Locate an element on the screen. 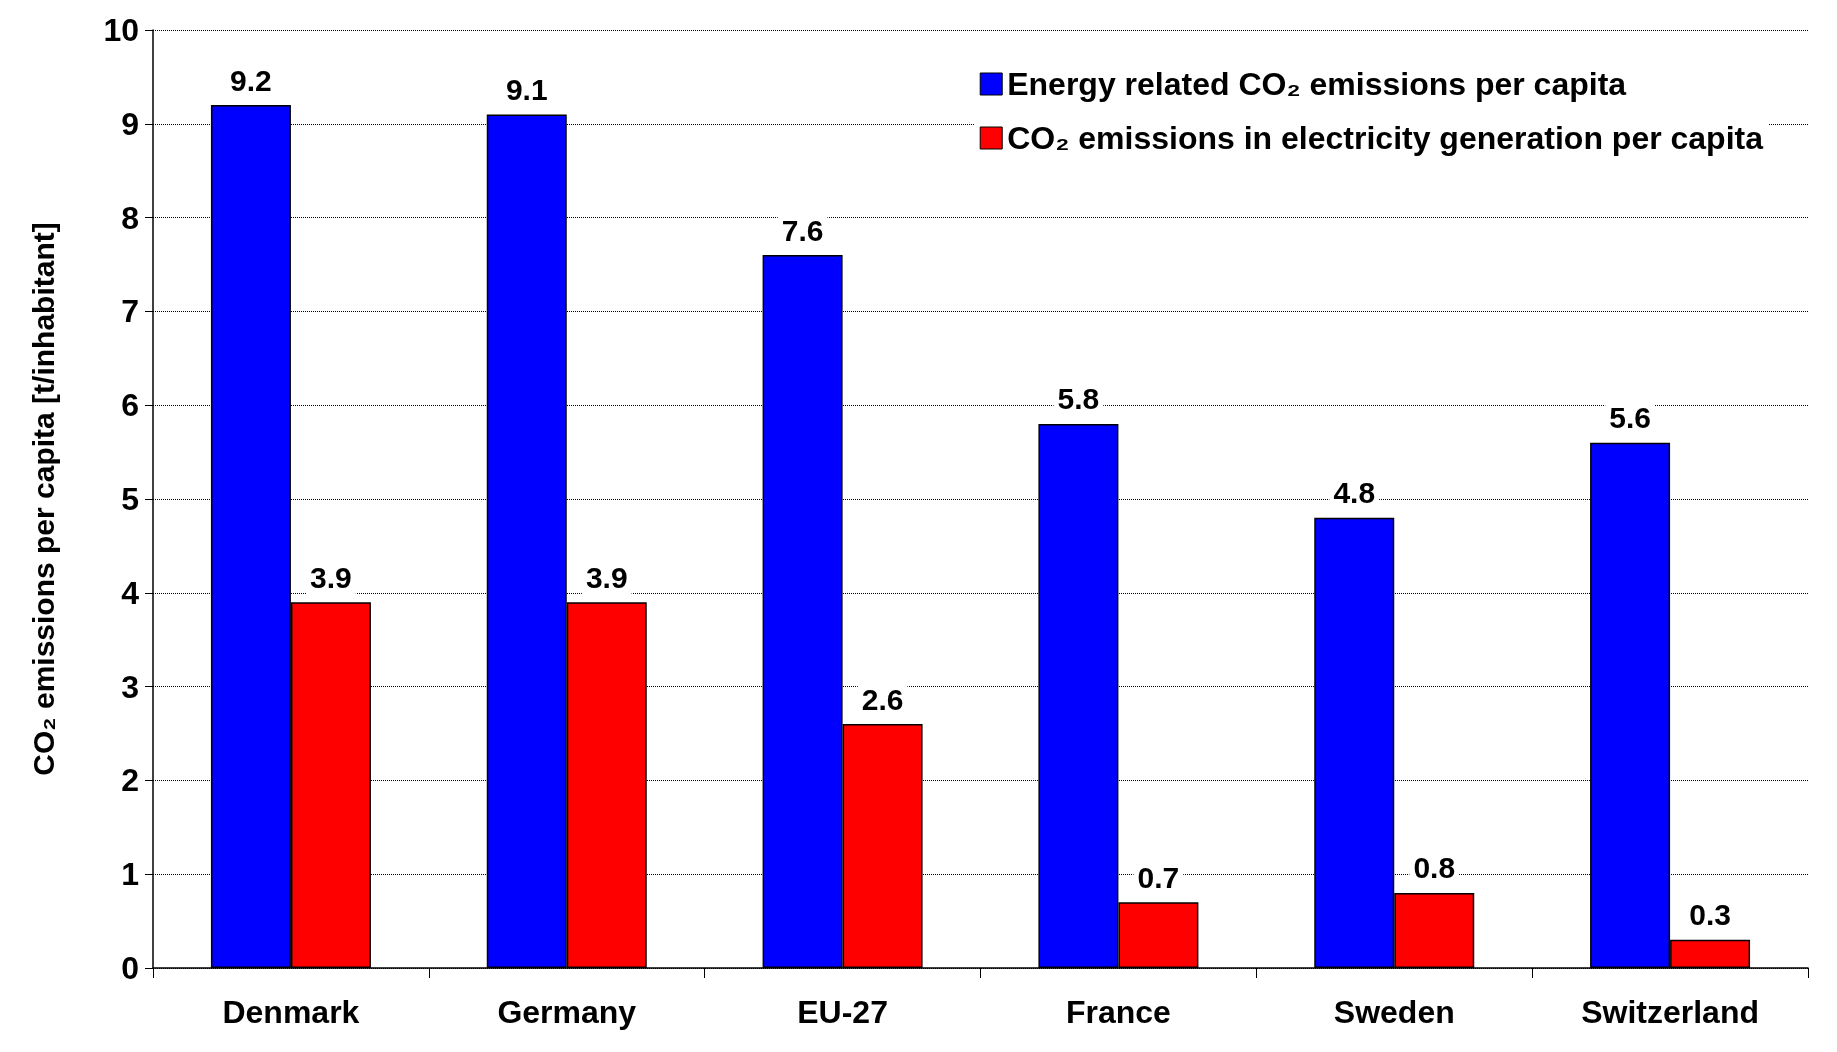 The height and width of the screenshot is (1052, 1837). data-label: 2.6 is located at coordinates (882, 699).